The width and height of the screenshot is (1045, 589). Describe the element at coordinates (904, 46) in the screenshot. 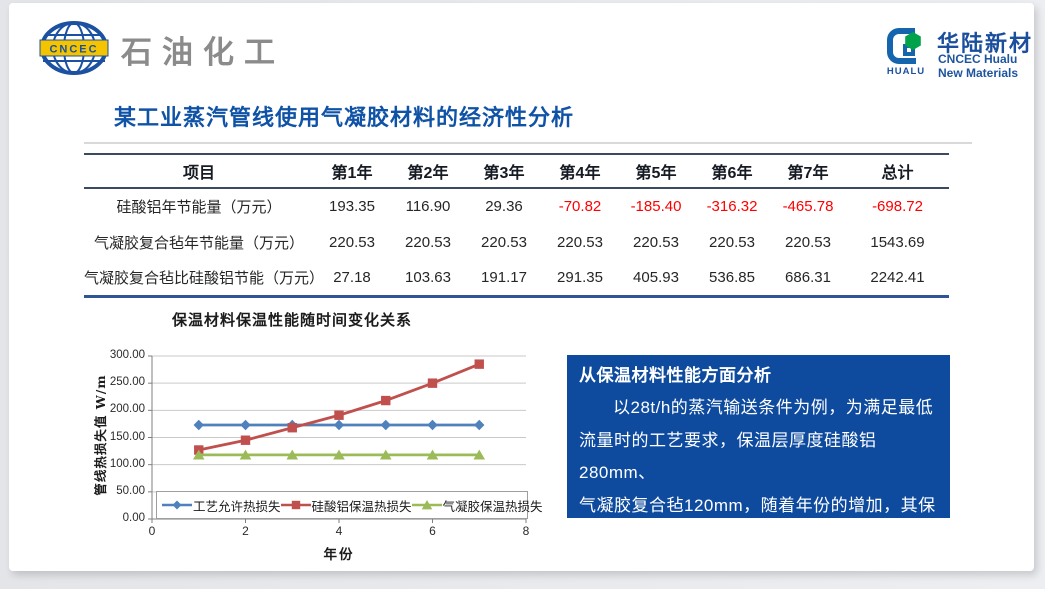

I see `hualu-mark-icon` at that location.